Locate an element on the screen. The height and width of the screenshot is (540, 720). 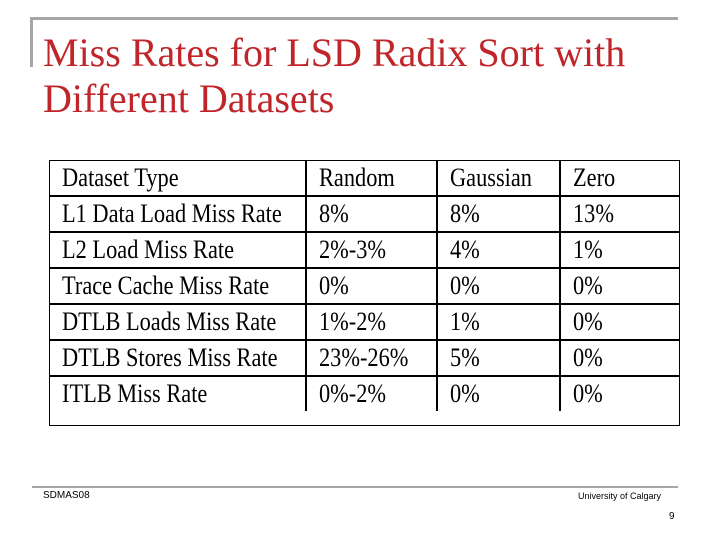
table-cell: 1%-2% is located at coordinates (371, 322).